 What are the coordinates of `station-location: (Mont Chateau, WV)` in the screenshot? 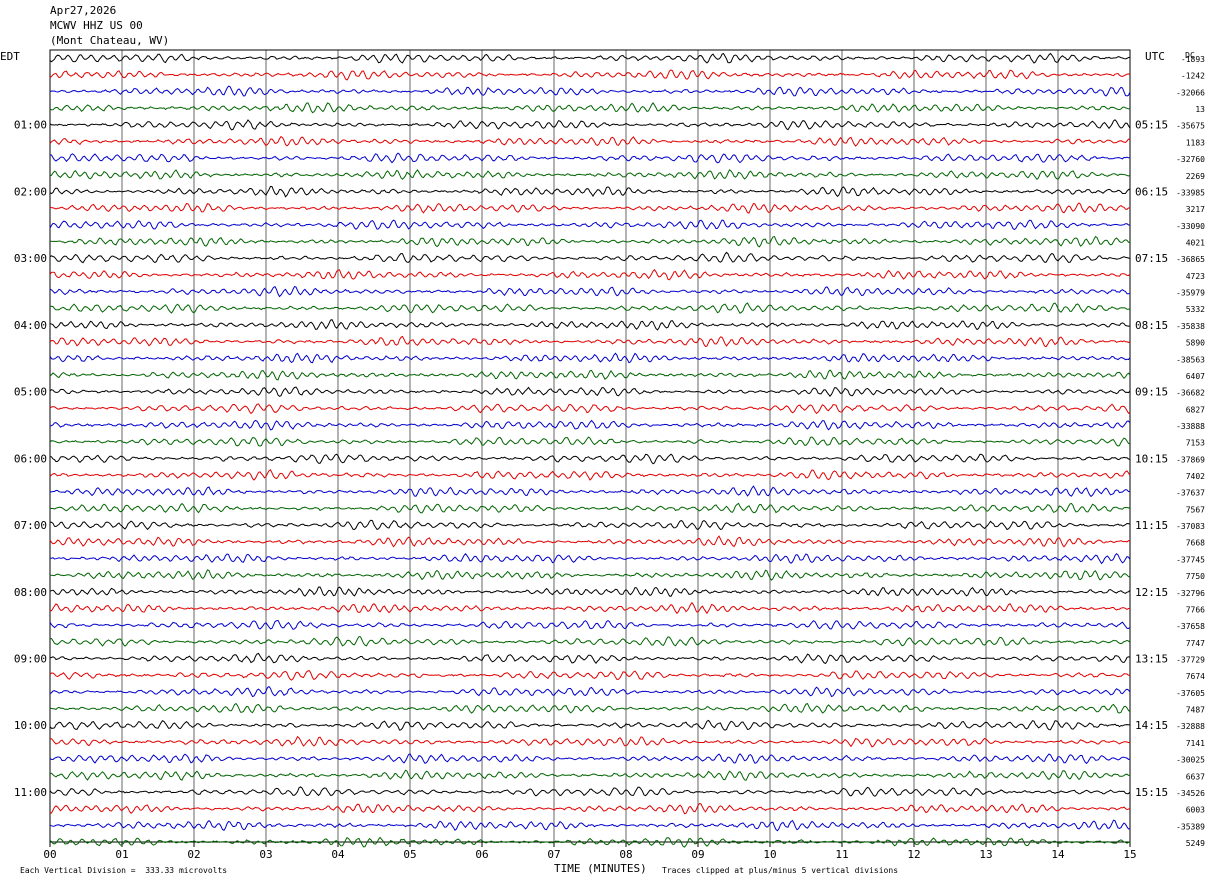 It's located at (110, 40).